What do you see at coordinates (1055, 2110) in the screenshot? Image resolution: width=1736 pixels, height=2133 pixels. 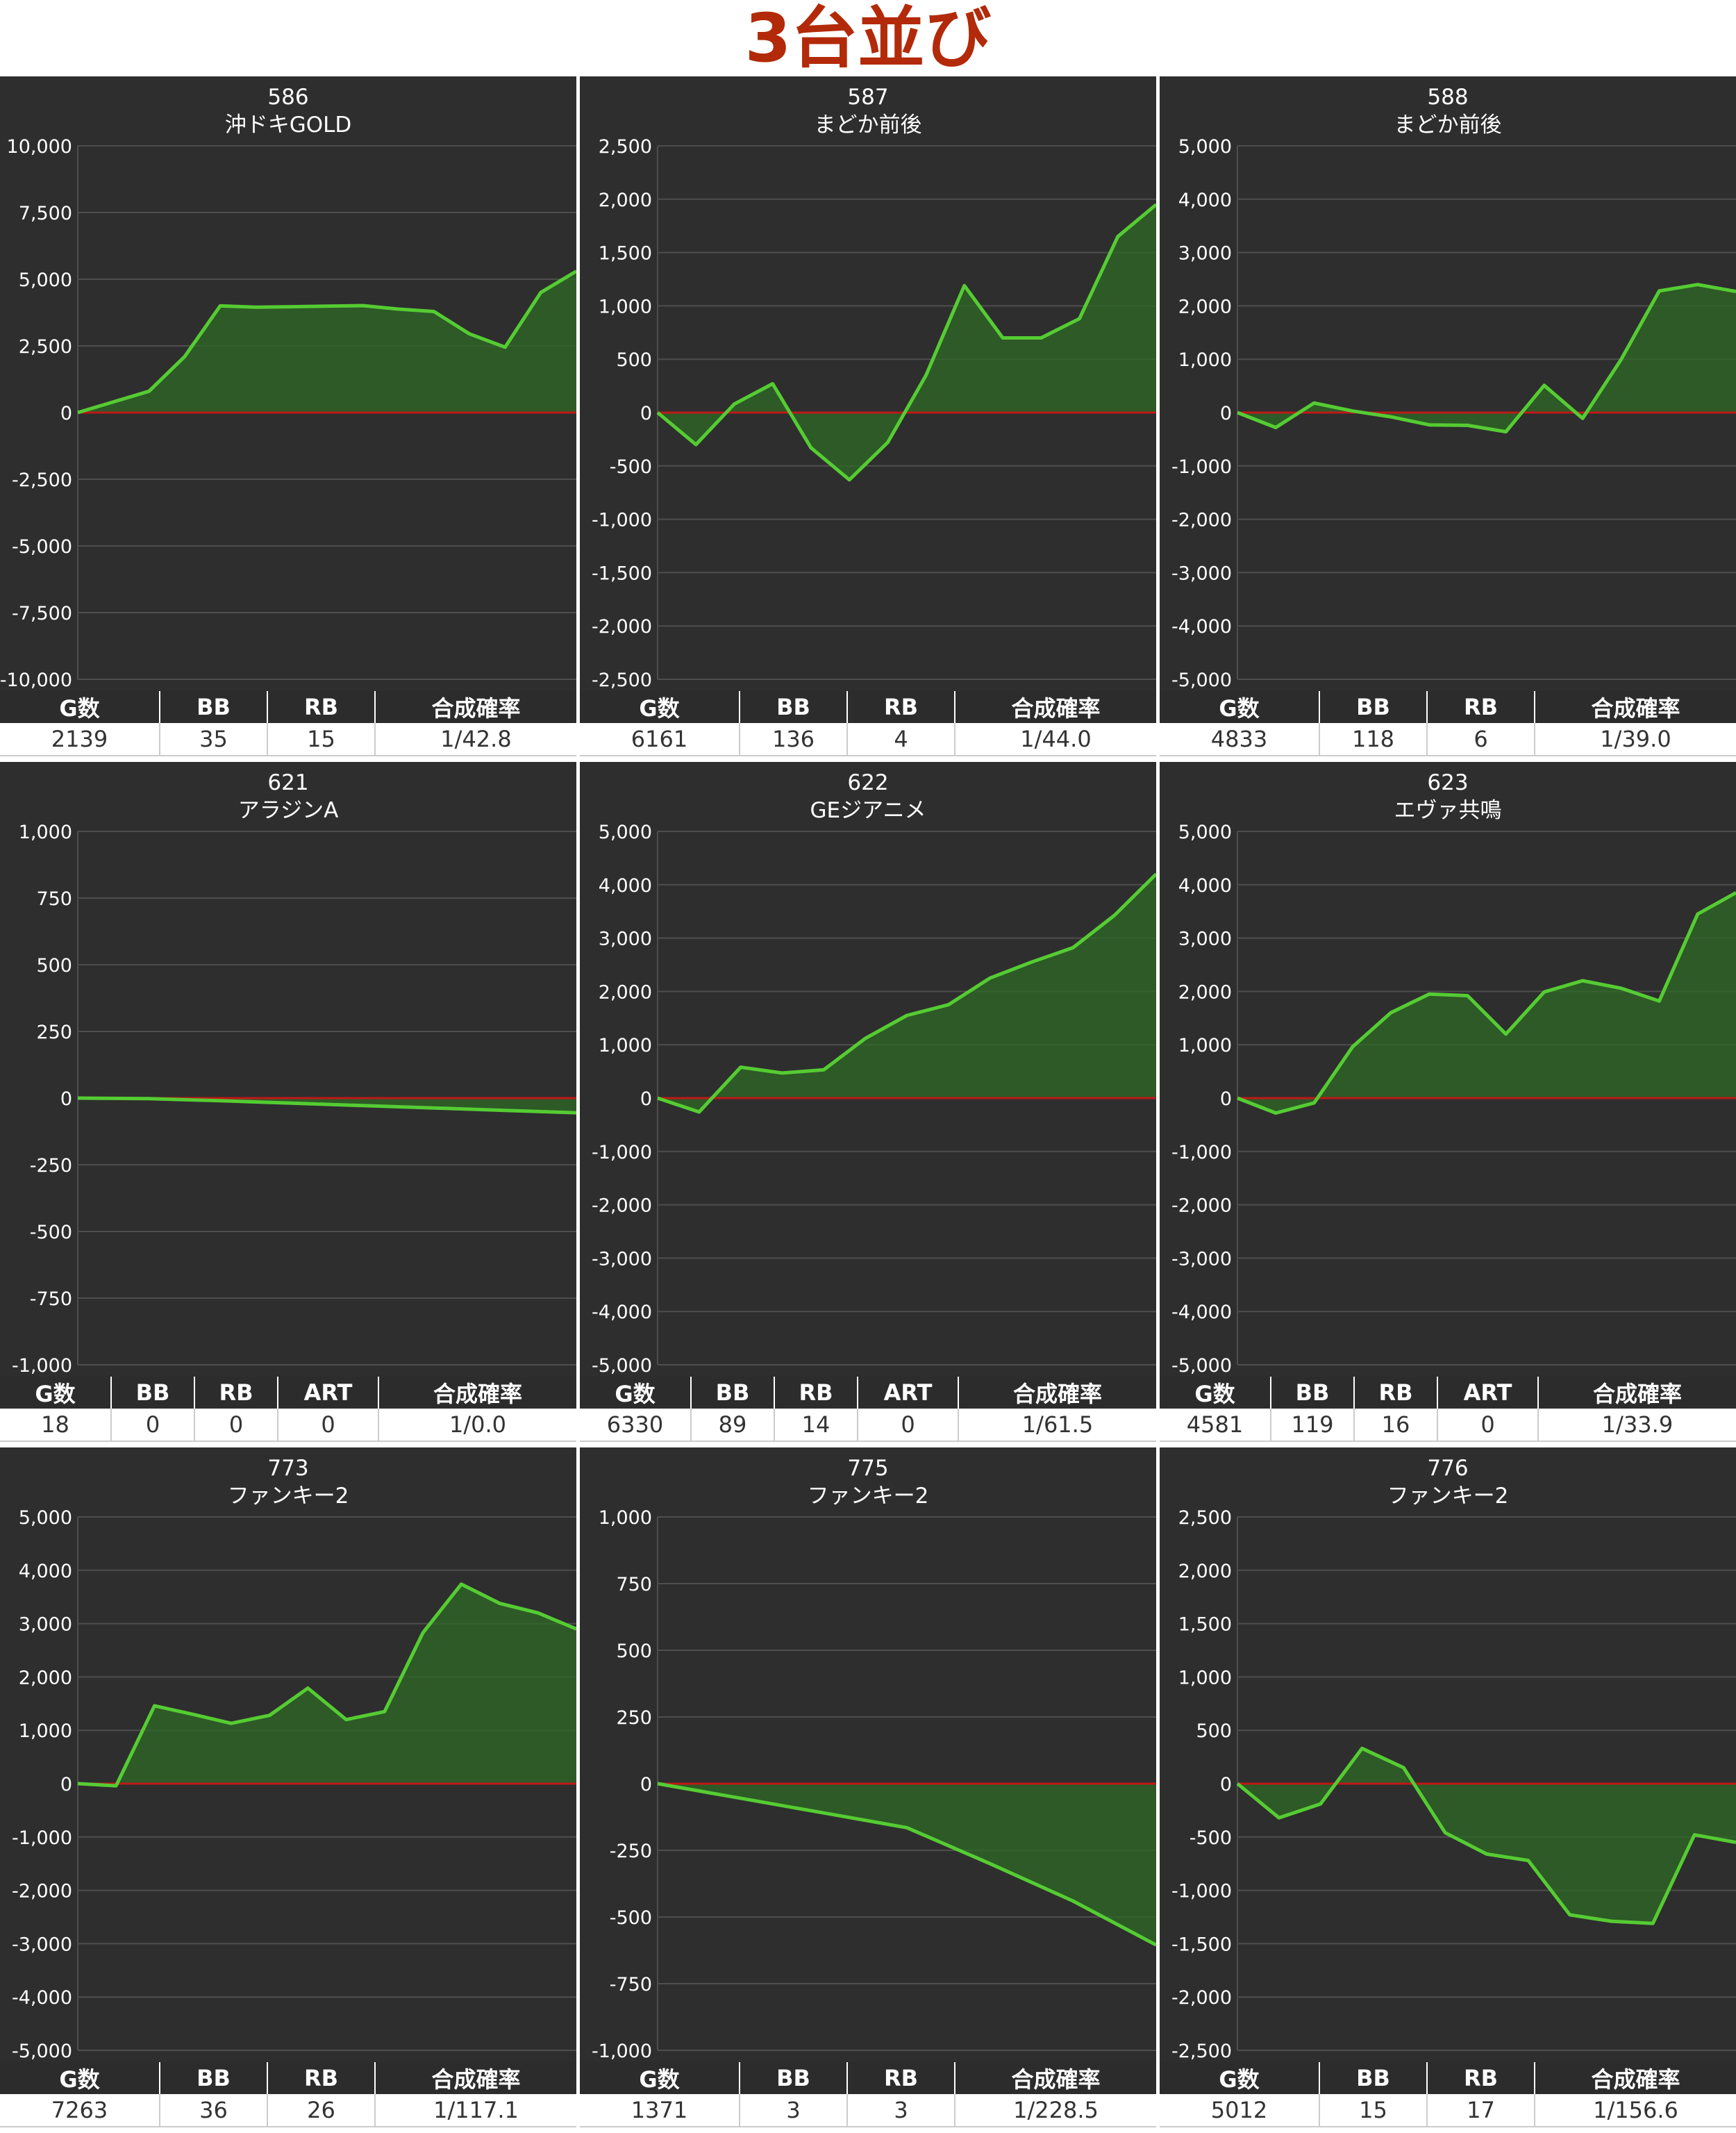 I see `stats-value: 1/228.5` at bounding box center [1055, 2110].